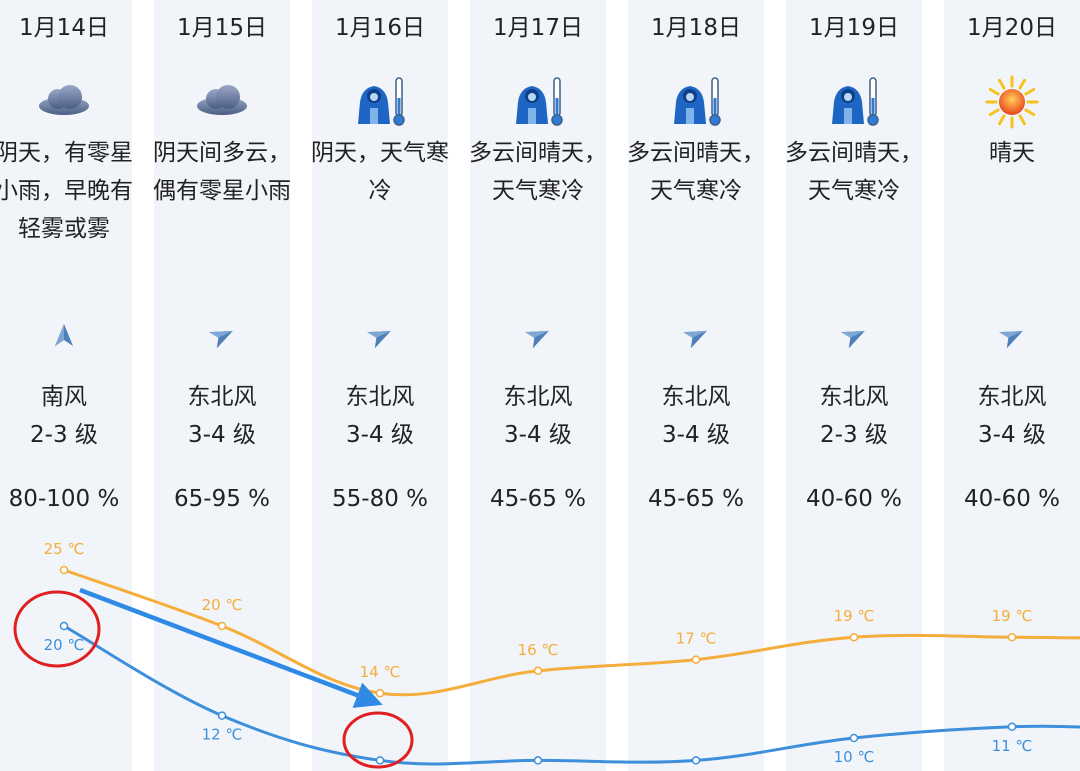 The height and width of the screenshot is (771, 1080). I want to click on day-date: 1月19日, so click(854, 28).